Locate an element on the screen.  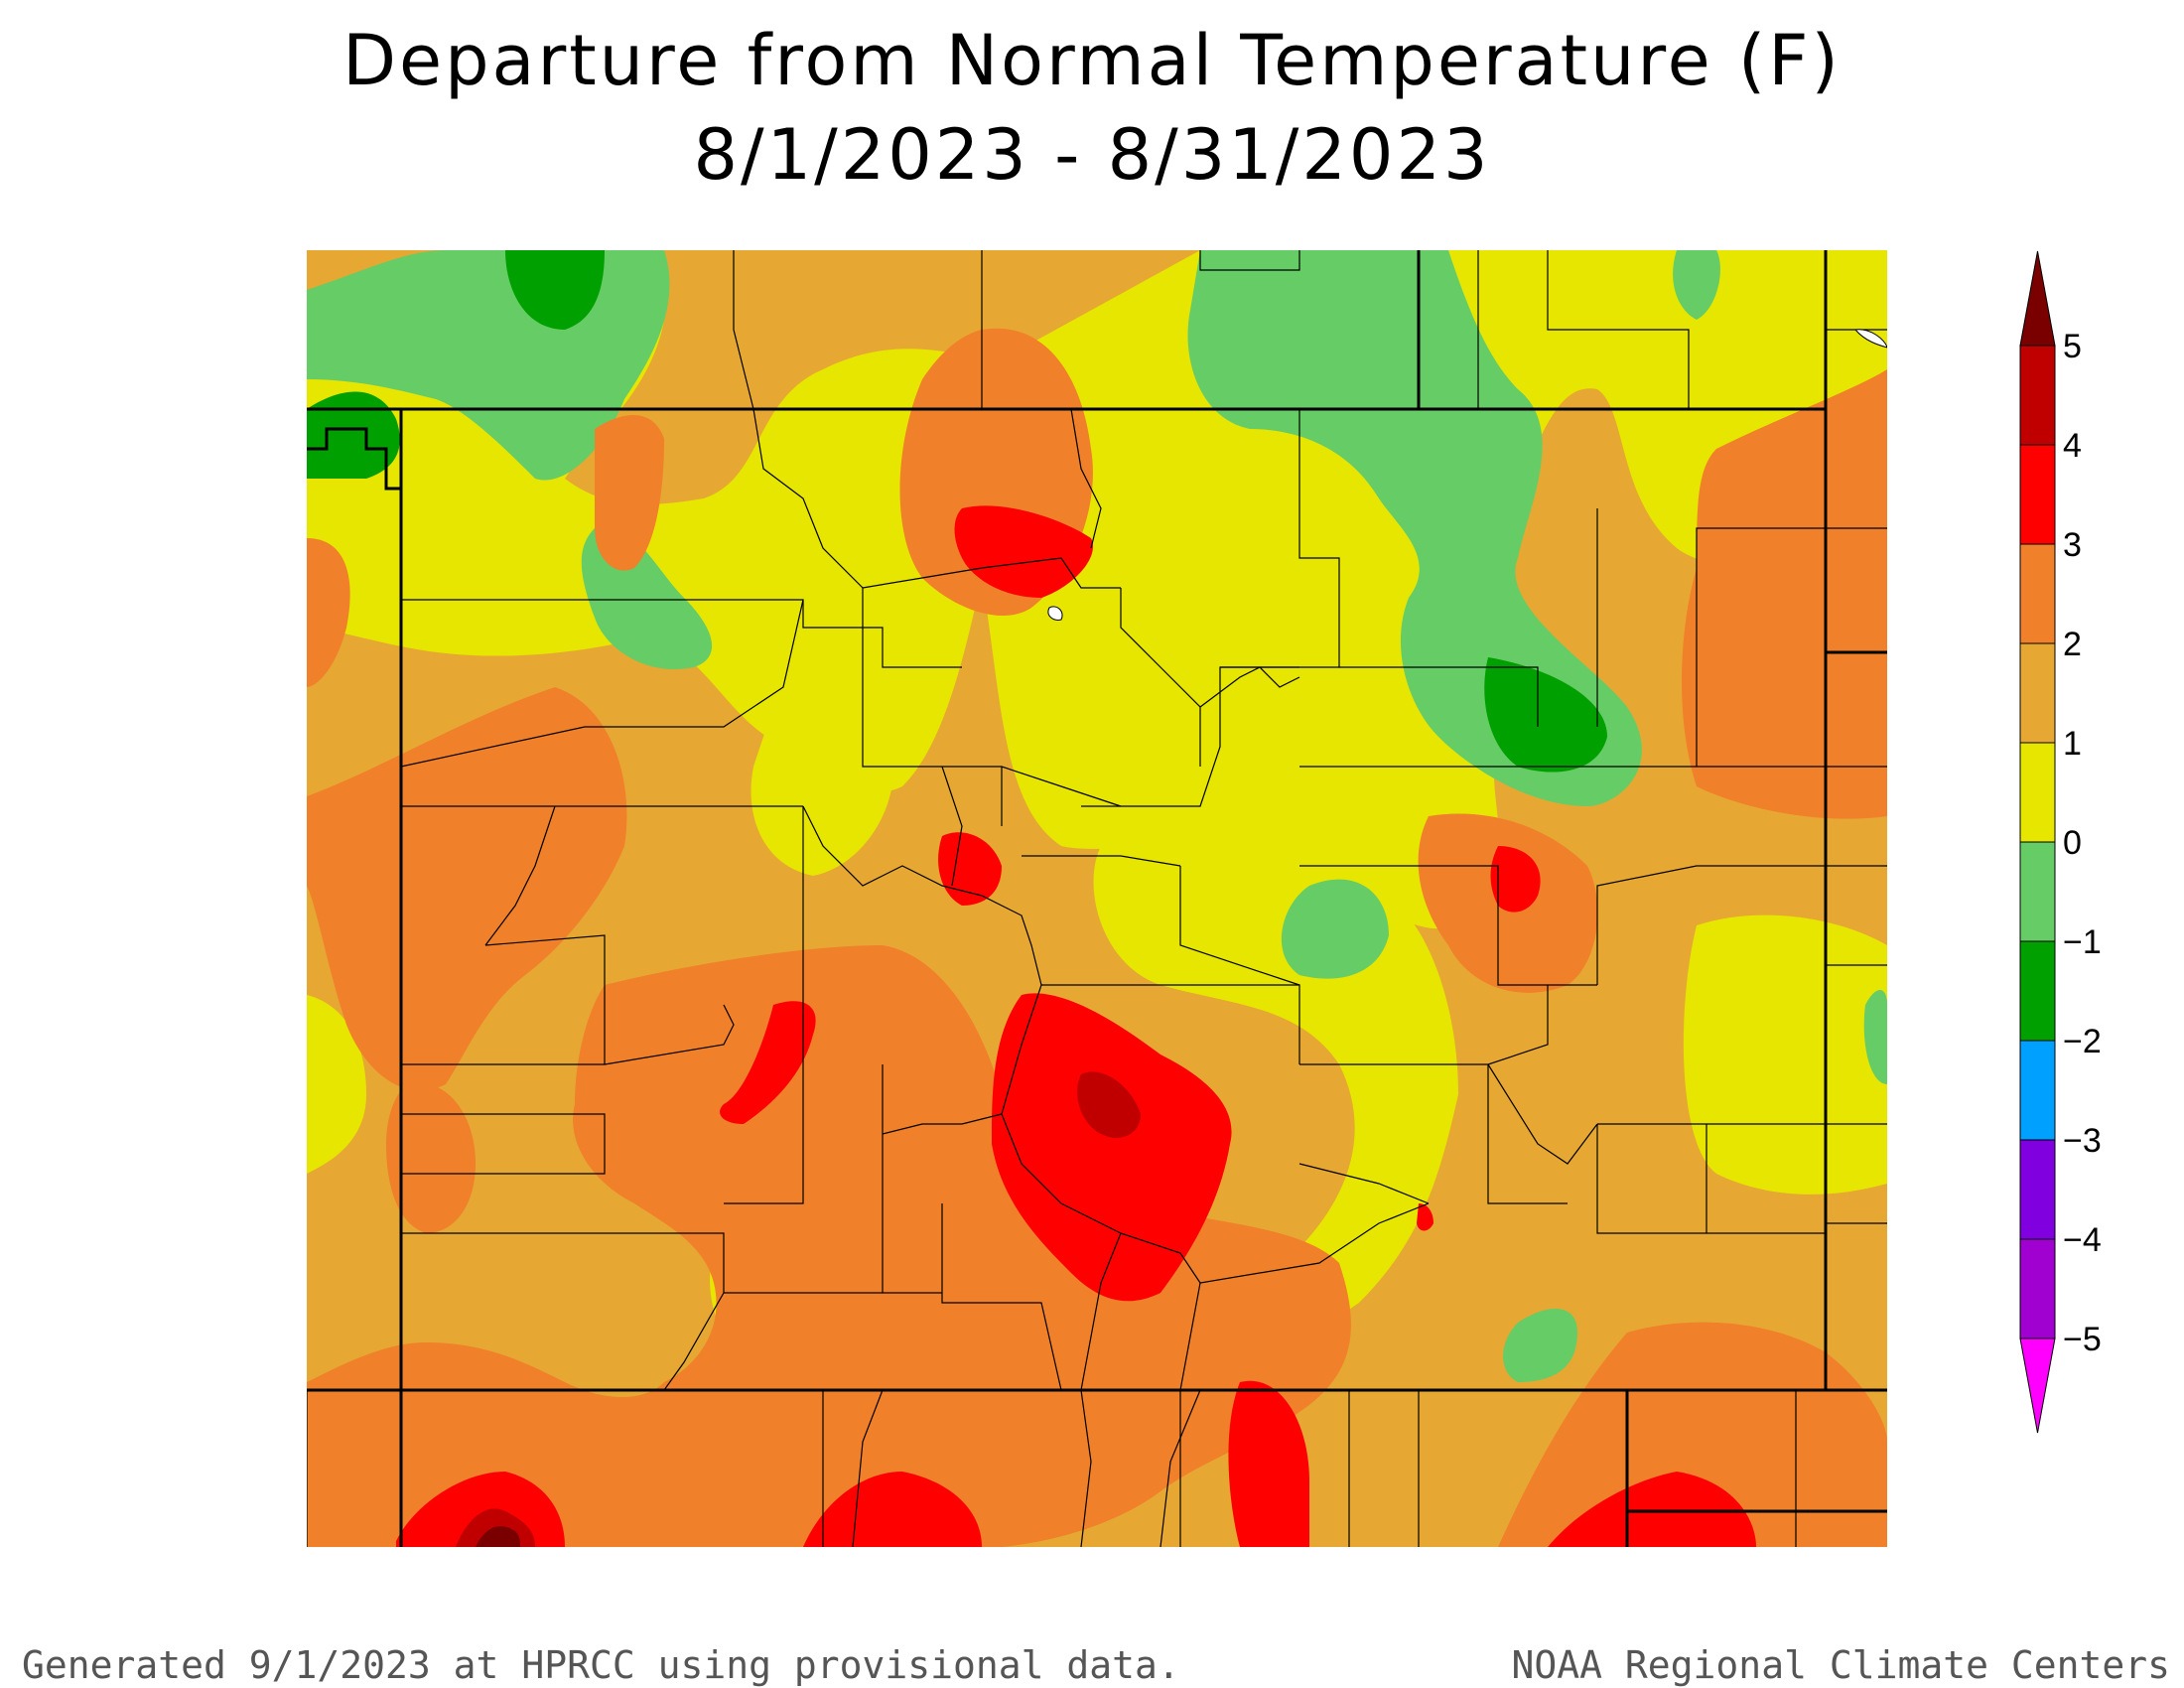
legend-tick-labels: 5 4 3 2 1 0 −1 −2 −3 −4 −5 is located at coordinates (2082, 843).